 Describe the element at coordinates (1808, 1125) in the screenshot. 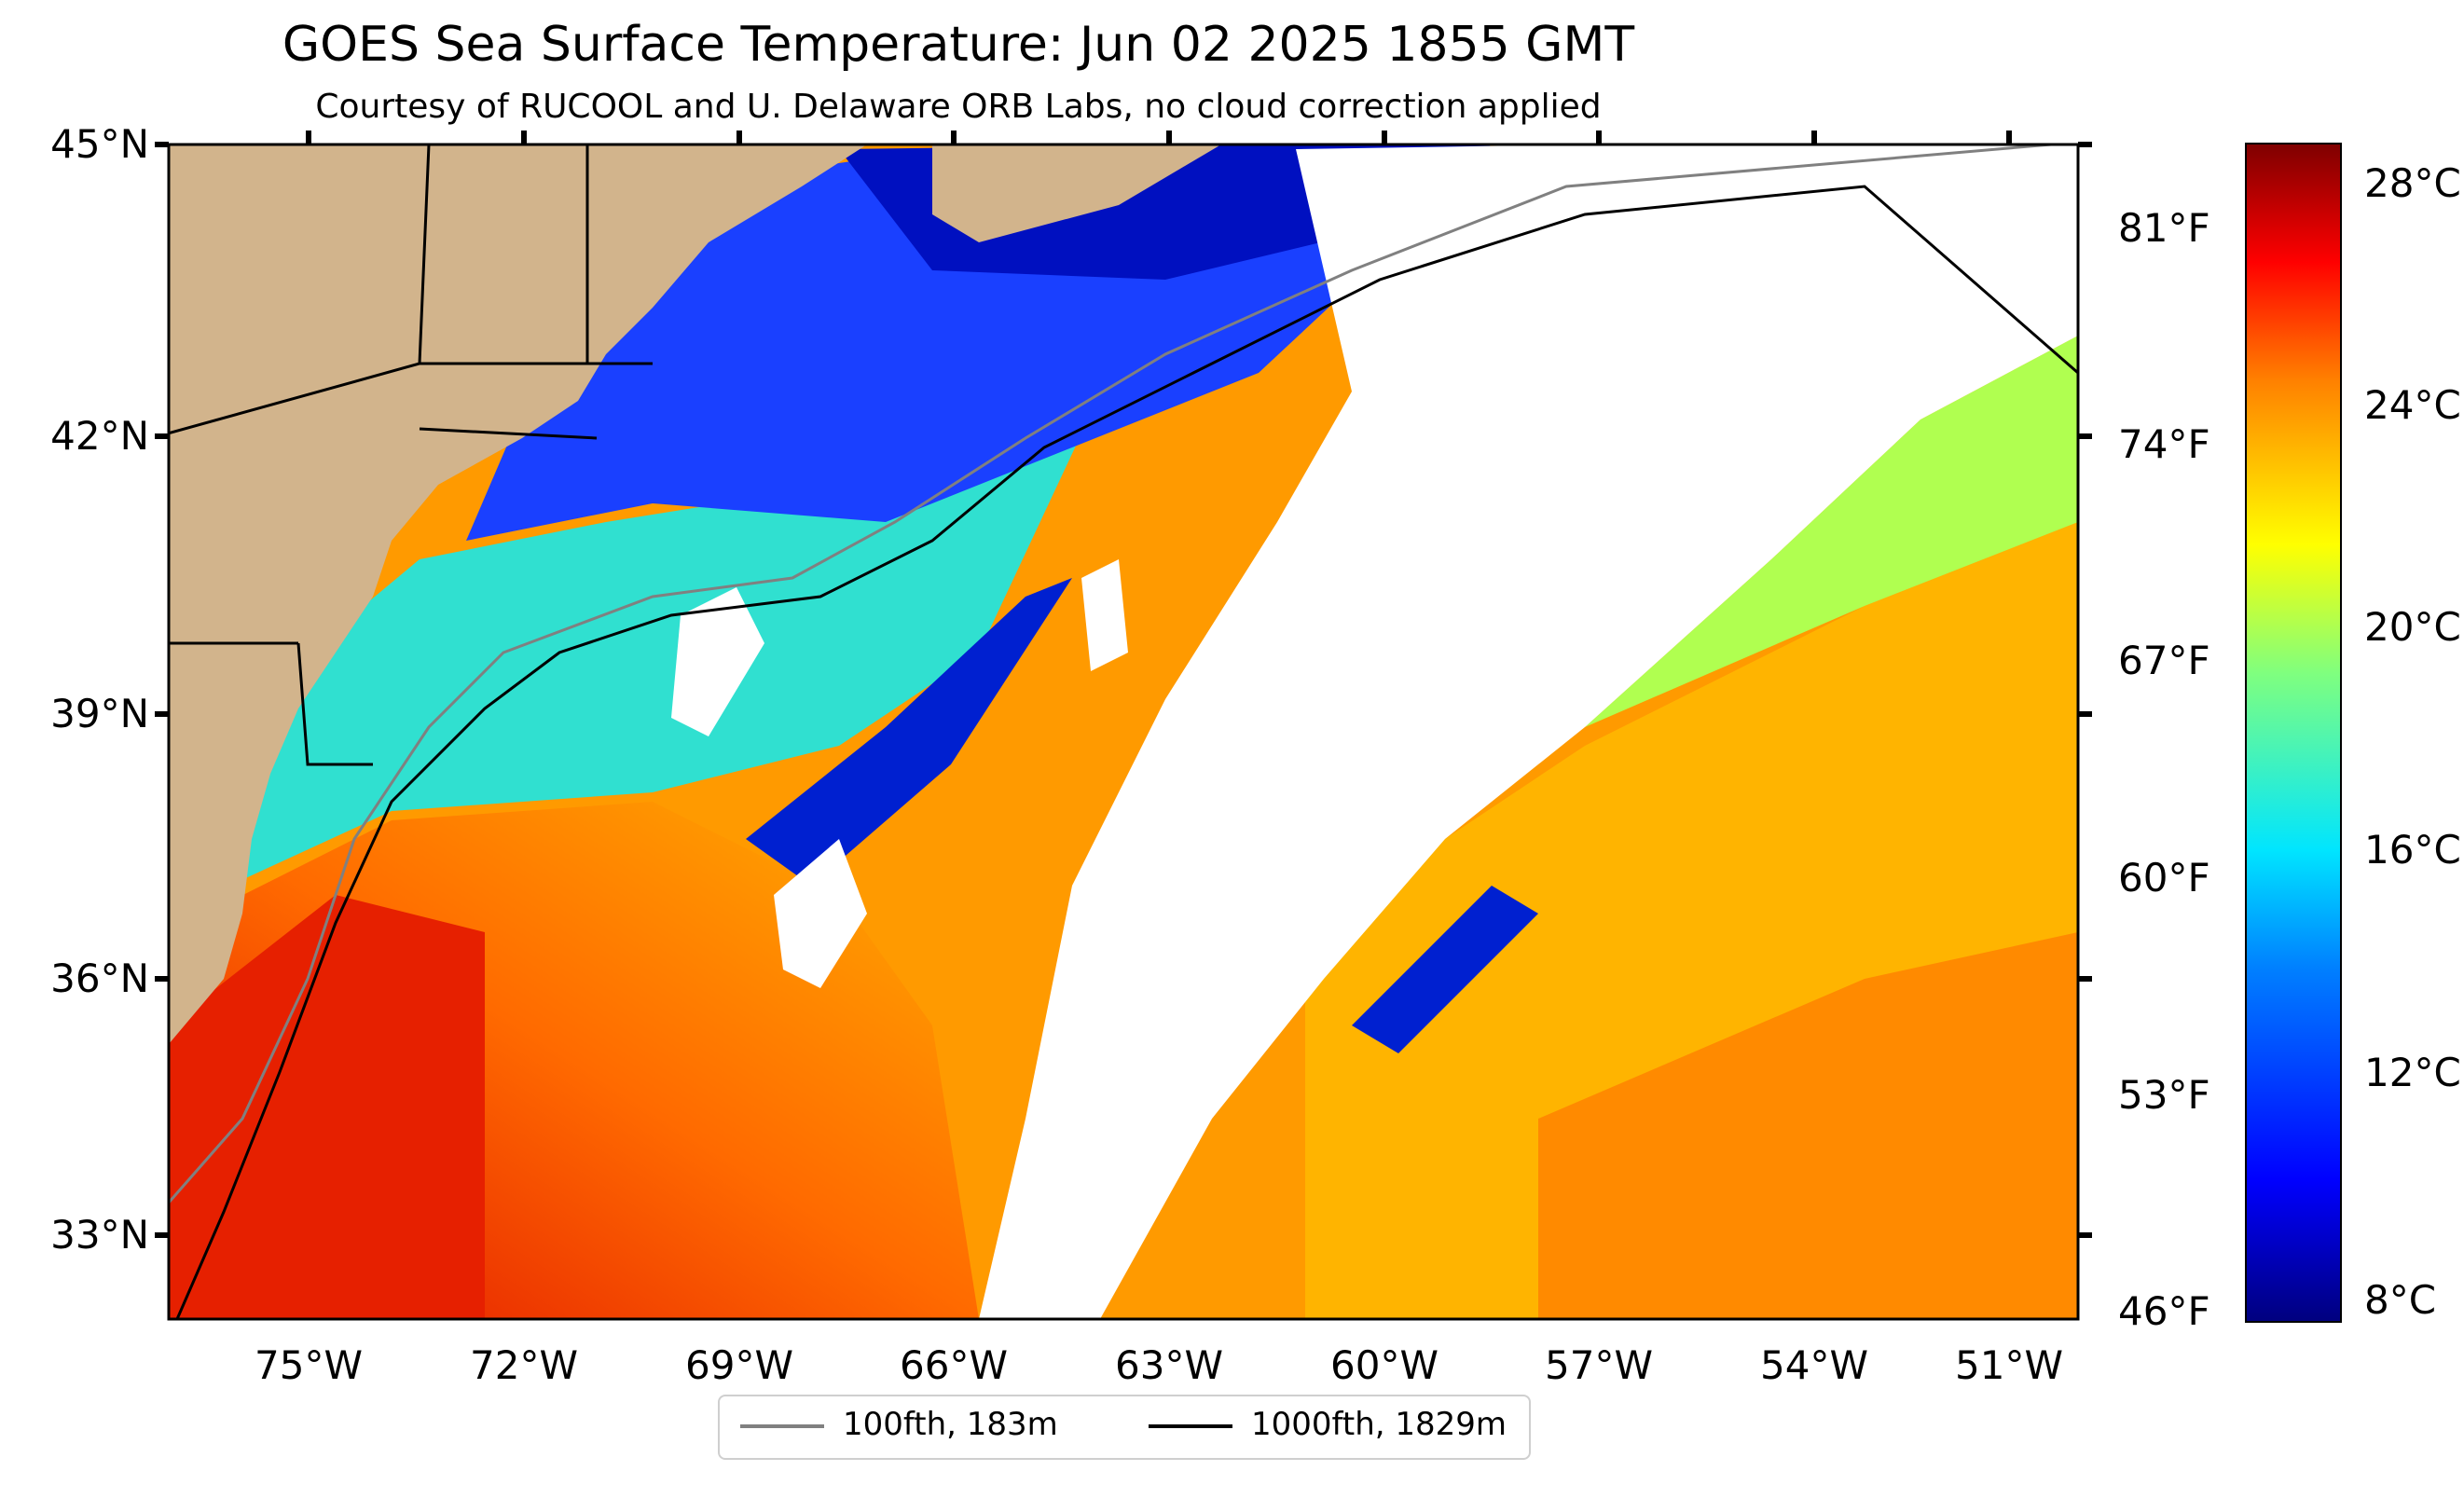

I see `southeast-warm` at that location.